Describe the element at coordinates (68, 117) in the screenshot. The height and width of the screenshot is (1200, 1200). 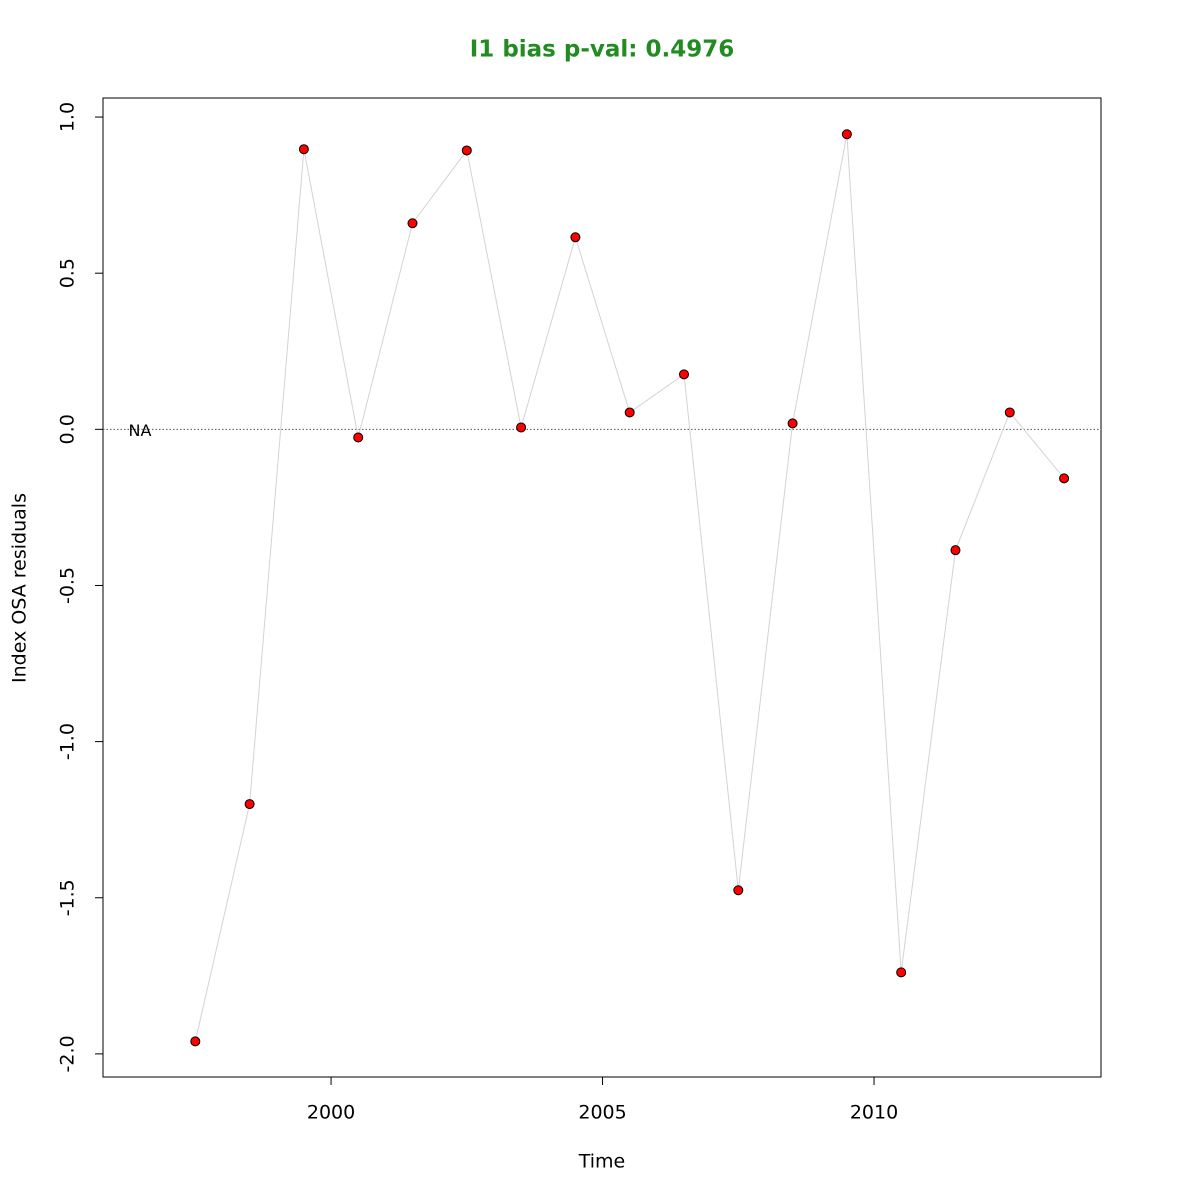
I see `y-tick-label: 1.0` at that location.